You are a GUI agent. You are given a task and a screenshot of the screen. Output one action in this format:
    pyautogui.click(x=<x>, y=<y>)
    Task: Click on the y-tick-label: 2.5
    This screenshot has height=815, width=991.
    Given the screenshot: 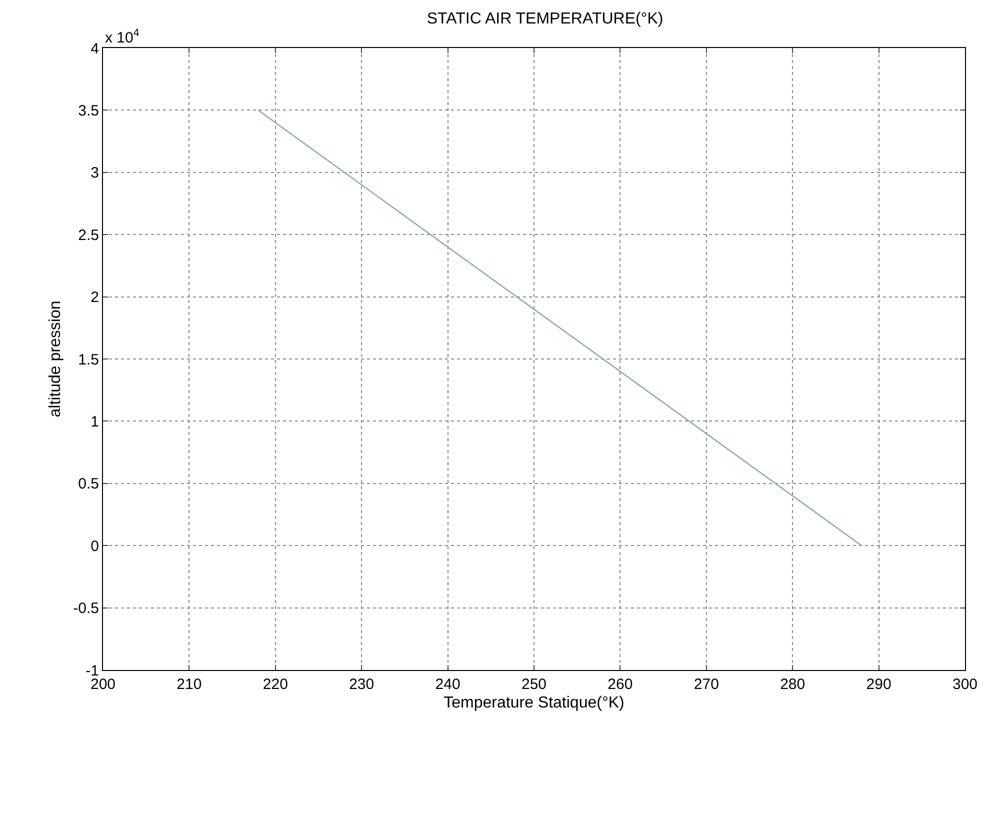 What is the action you would take?
    pyautogui.click(x=88, y=235)
    